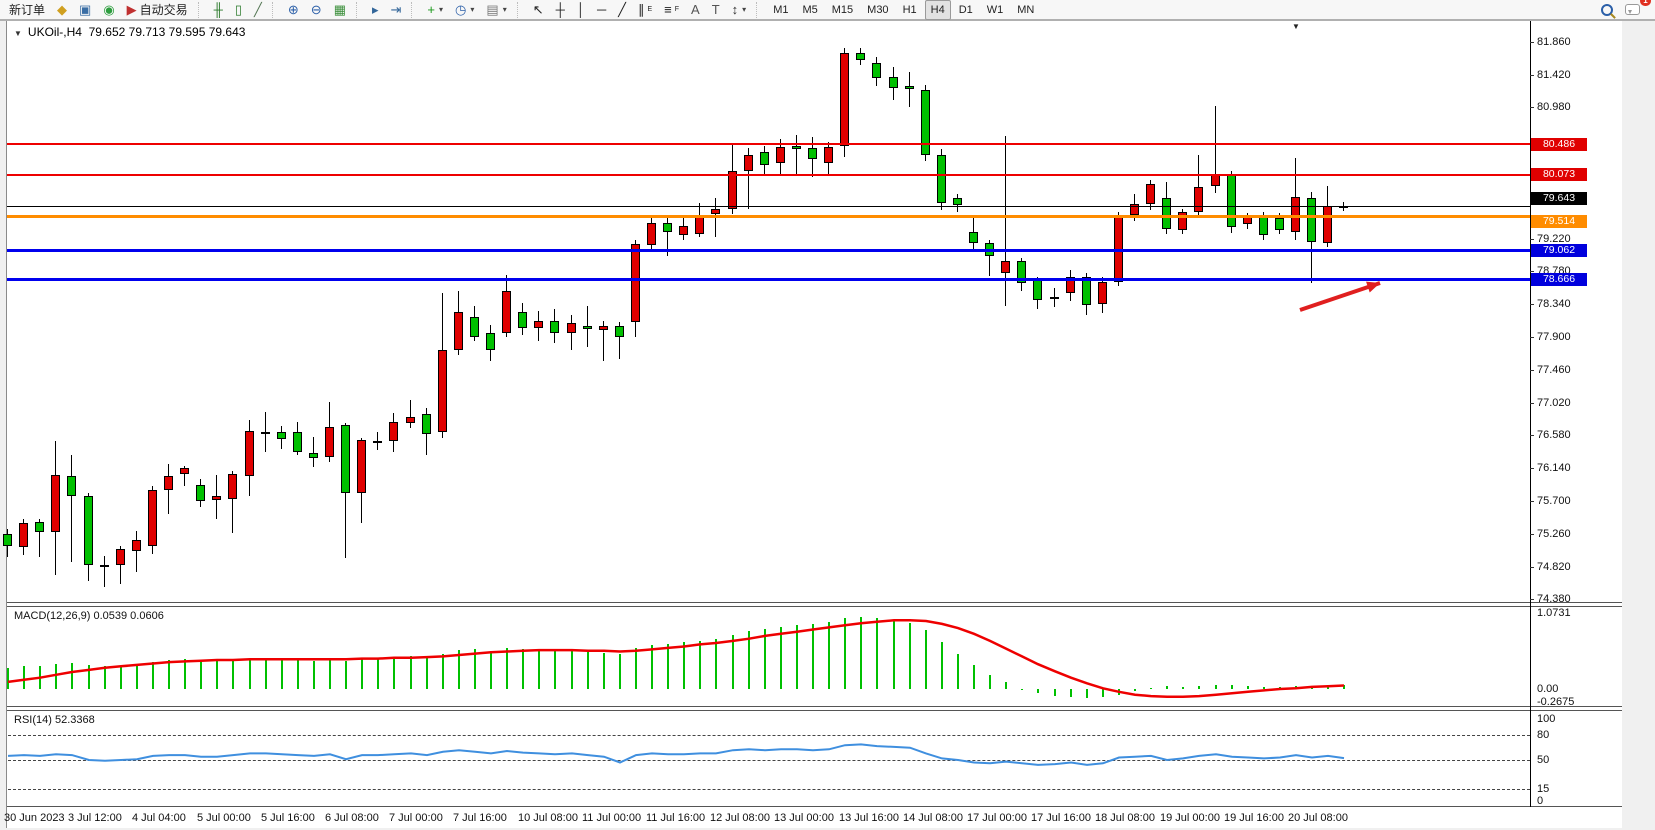 The width and height of the screenshot is (1655, 830). What do you see at coordinates (167, 32) in the screenshot?
I see `ohlc-readout: 79.652 79.713 79.595 79.643` at bounding box center [167, 32].